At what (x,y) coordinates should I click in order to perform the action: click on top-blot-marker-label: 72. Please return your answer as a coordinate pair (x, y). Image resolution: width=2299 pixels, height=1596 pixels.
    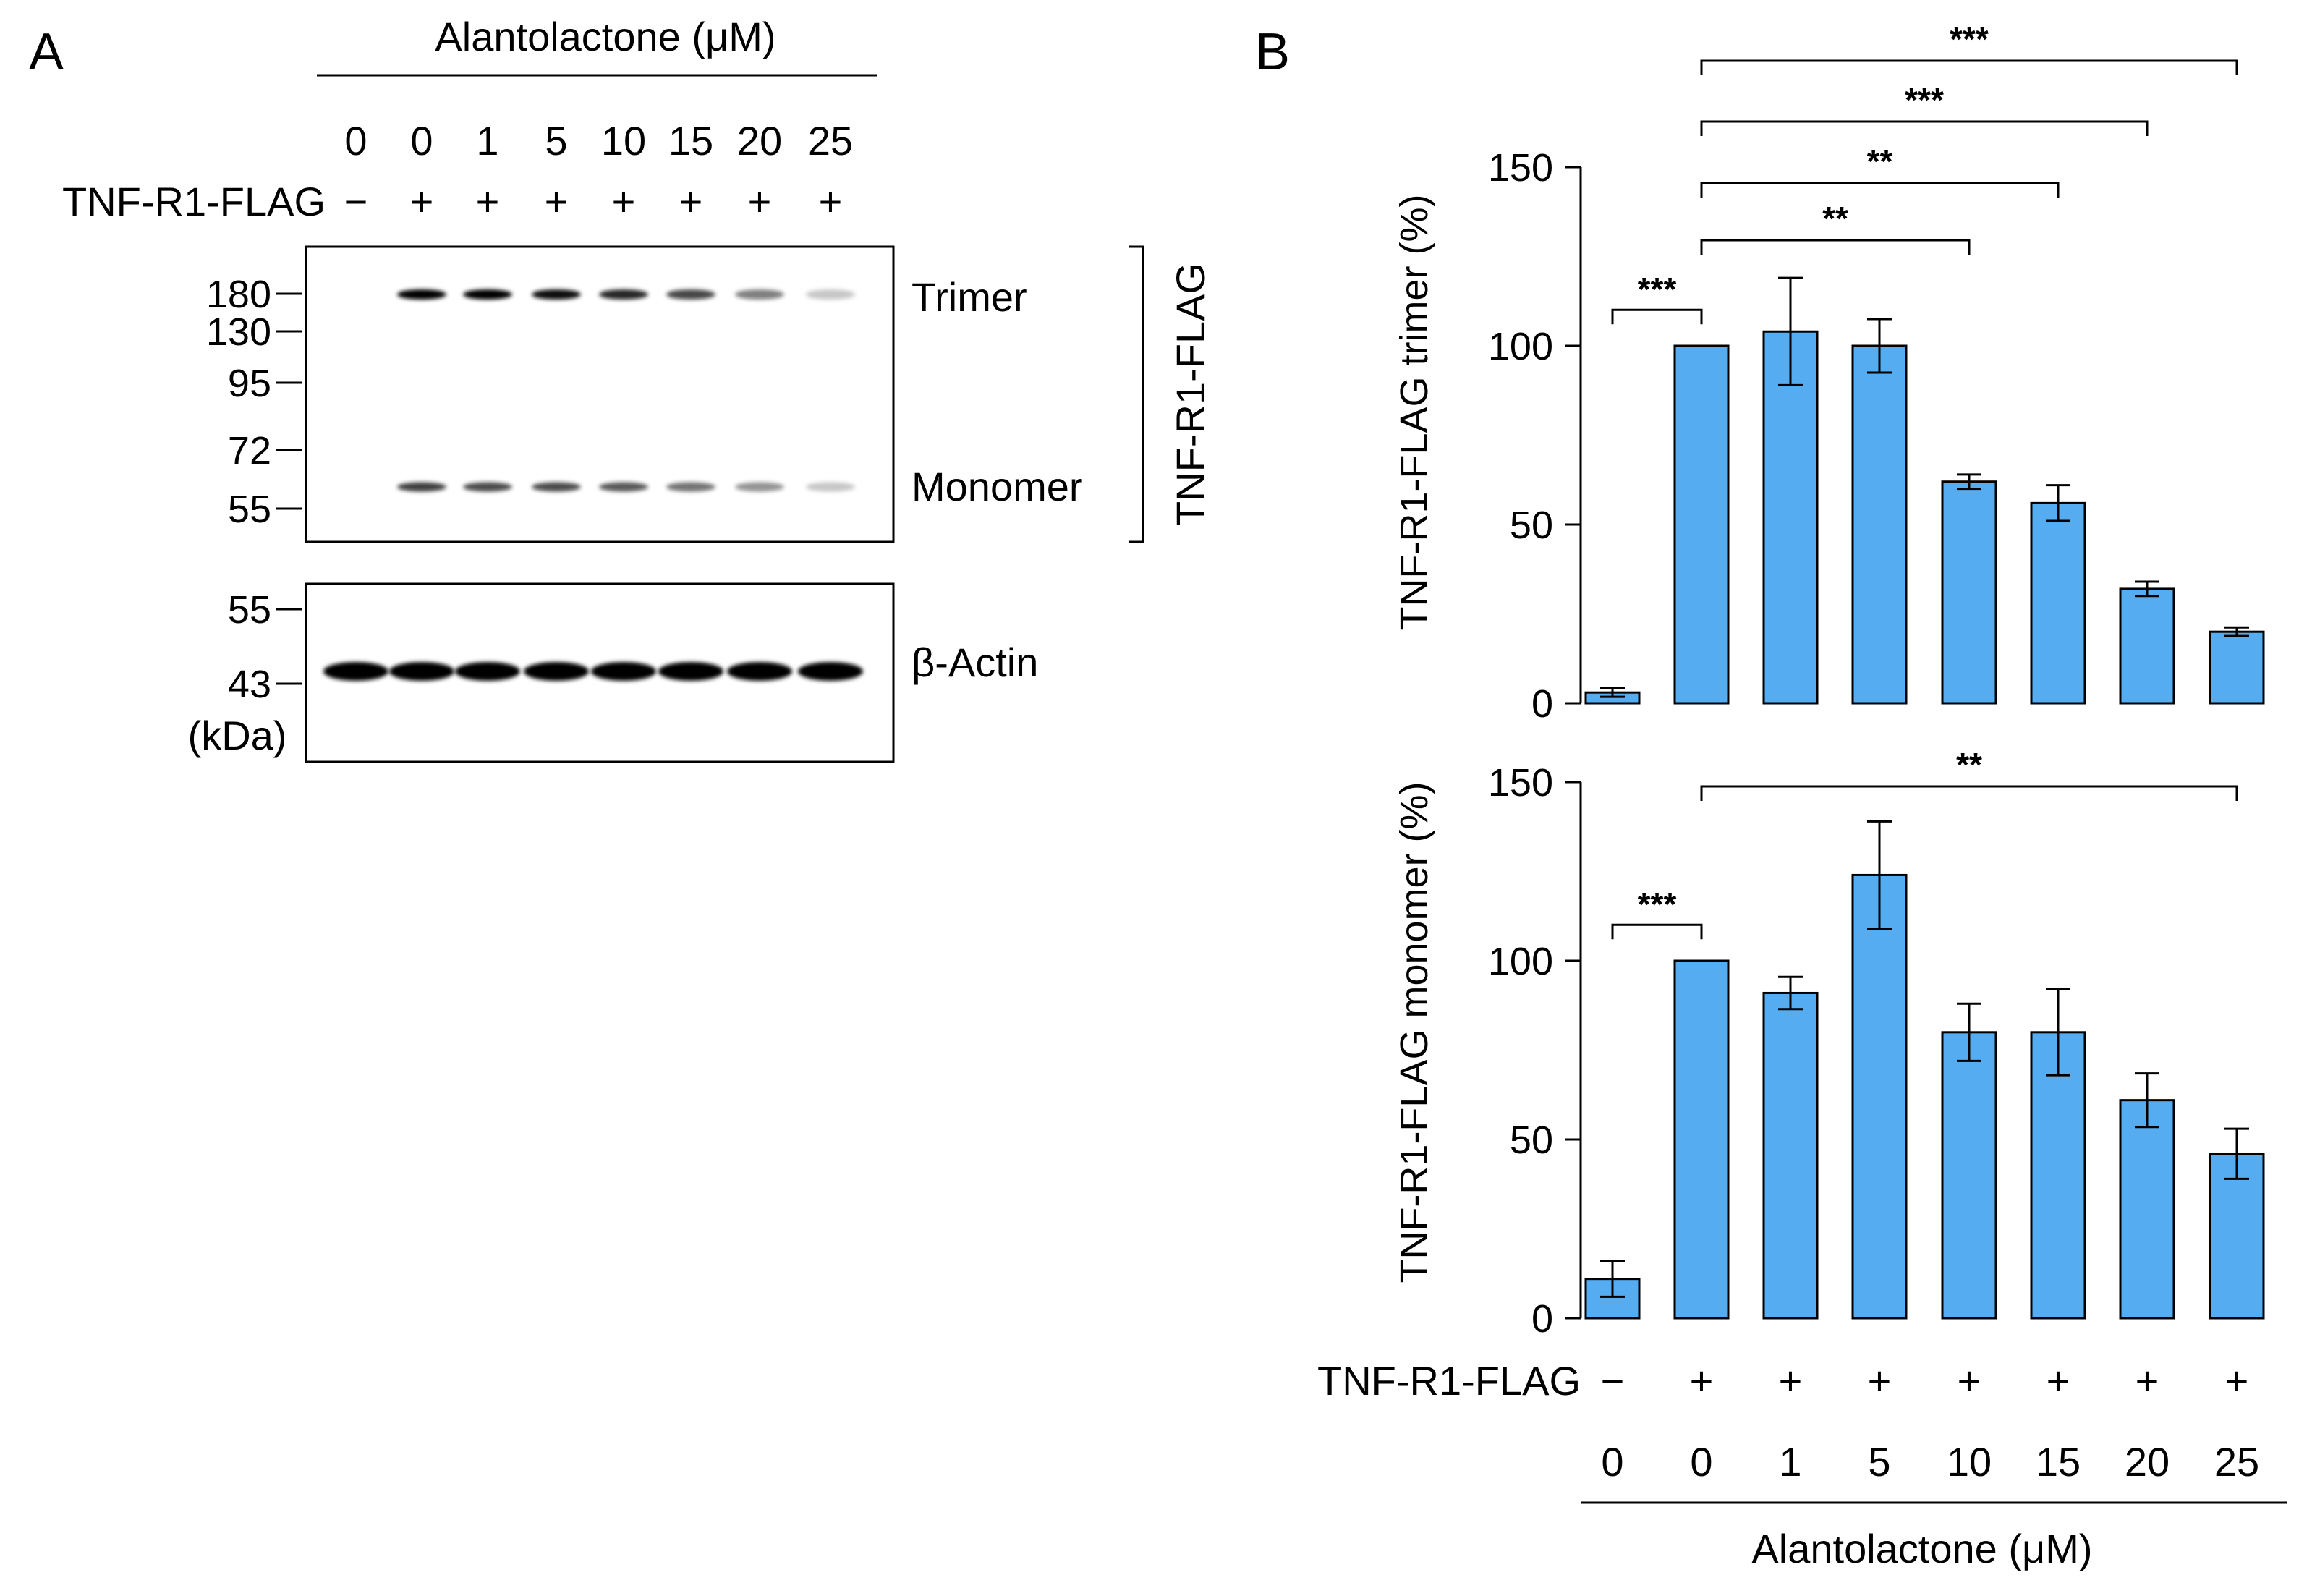
    Looking at the image, I should click on (250, 450).